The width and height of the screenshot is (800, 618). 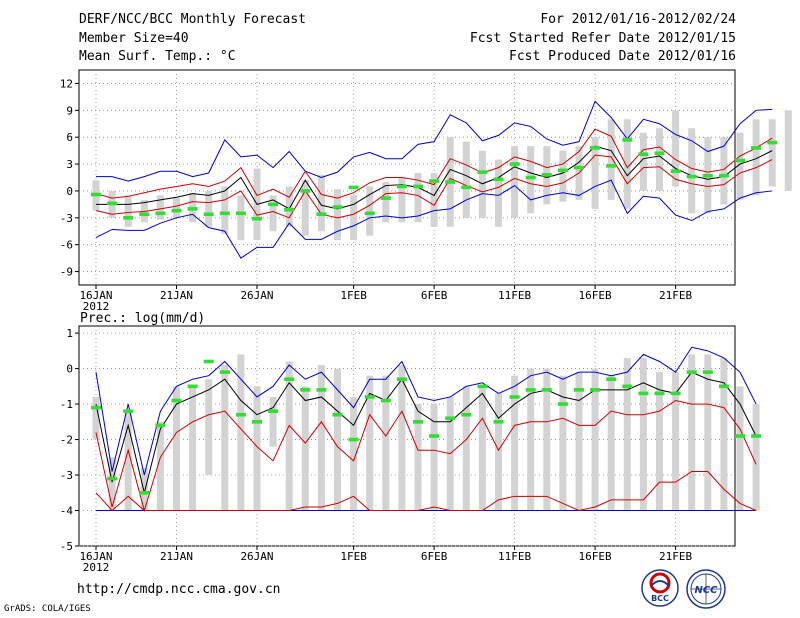 I want to click on precipitation-x-tick-label: 6FEB, so click(x=434, y=556).